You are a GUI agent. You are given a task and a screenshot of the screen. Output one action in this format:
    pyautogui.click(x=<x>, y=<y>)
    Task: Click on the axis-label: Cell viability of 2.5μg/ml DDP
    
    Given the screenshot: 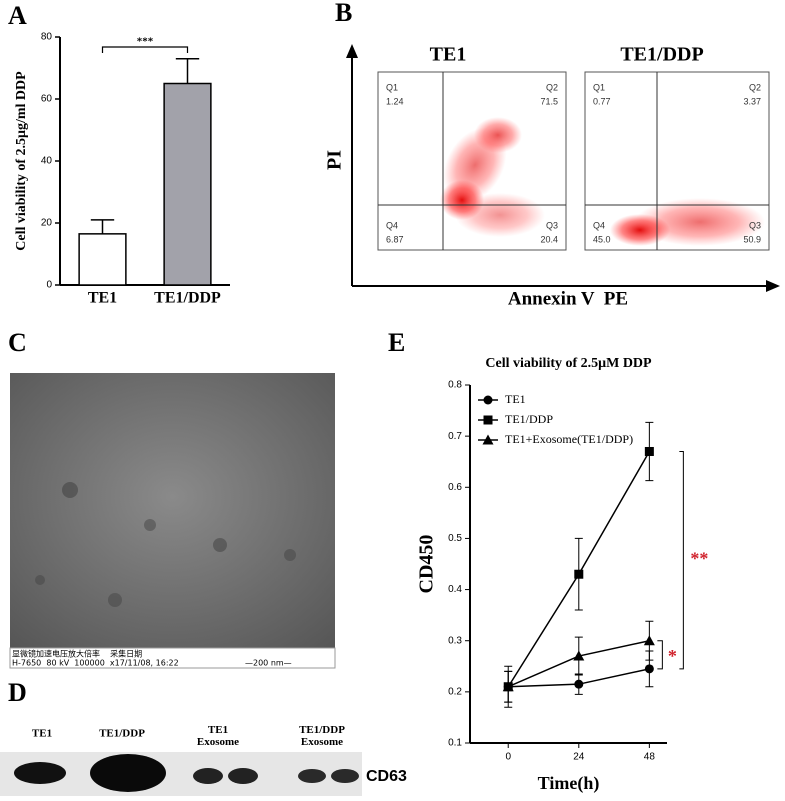 What is the action you would take?
    pyautogui.click(x=21, y=161)
    